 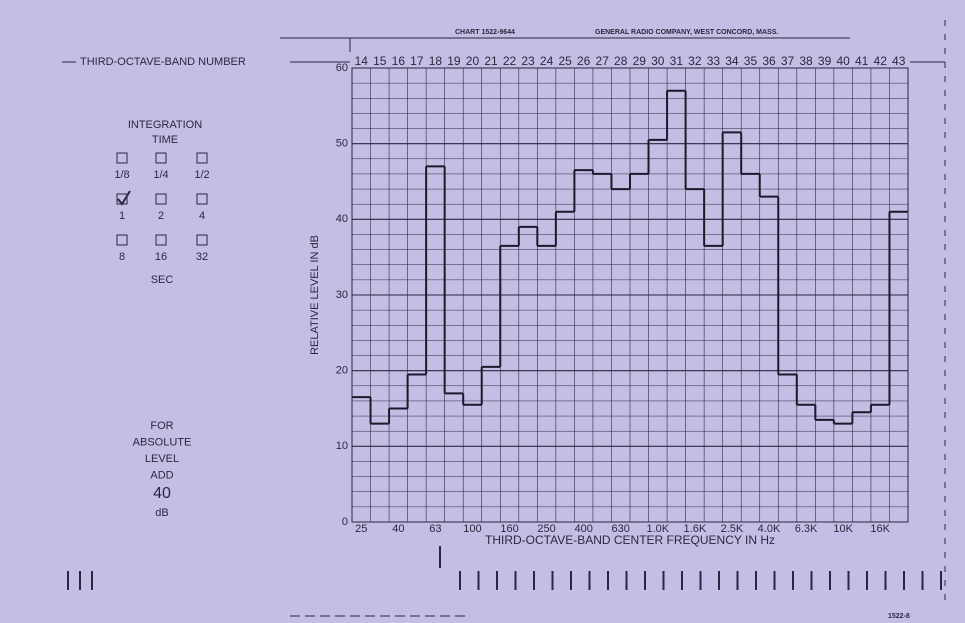 What do you see at coordinates (122, 257) in the screenshot?
I see `integration-option: 8` at bounding box center [122, 257].